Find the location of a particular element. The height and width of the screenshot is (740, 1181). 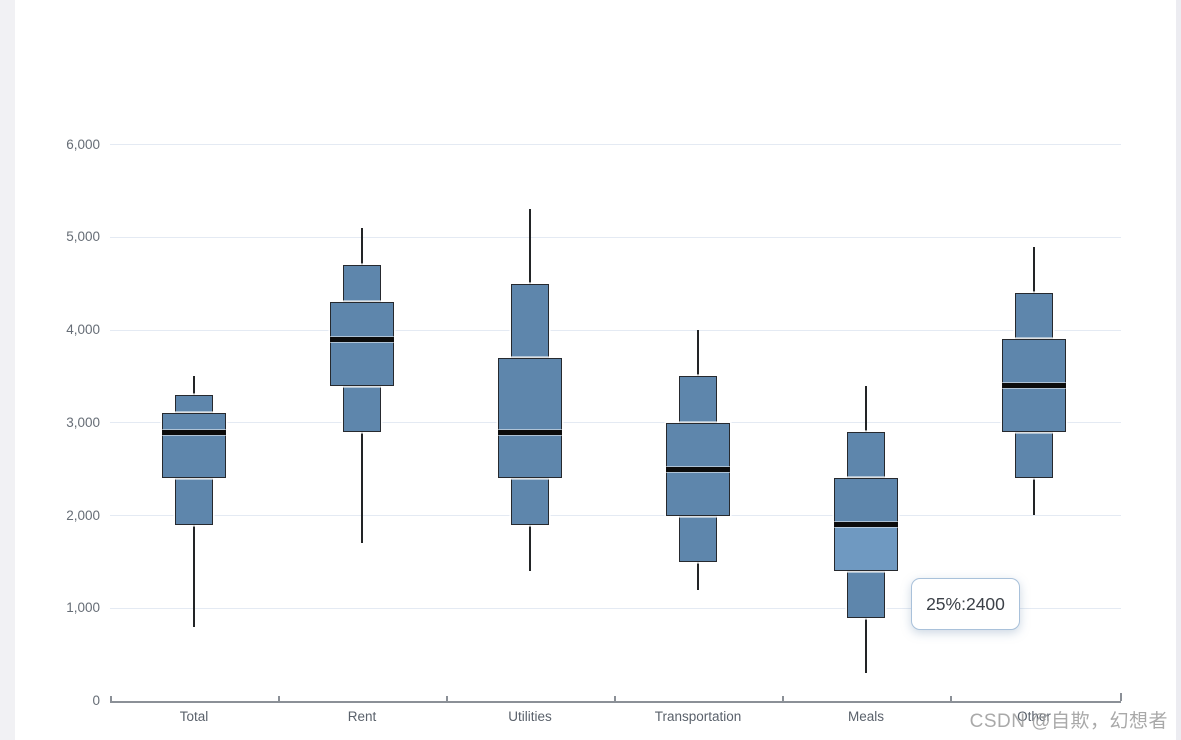

box-segment-meals-median-p75 is located at coordinates (866, 501).